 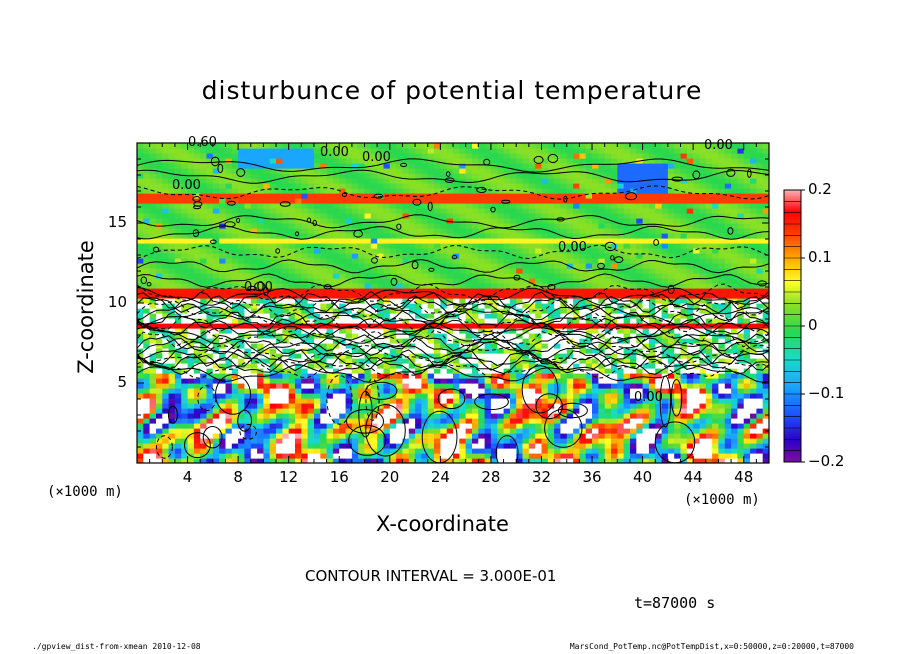 What do you see at coordinates (813, 325) in the screenshot?
I see `colorbar-tick-label: 0` at bounding box center [813, 325].